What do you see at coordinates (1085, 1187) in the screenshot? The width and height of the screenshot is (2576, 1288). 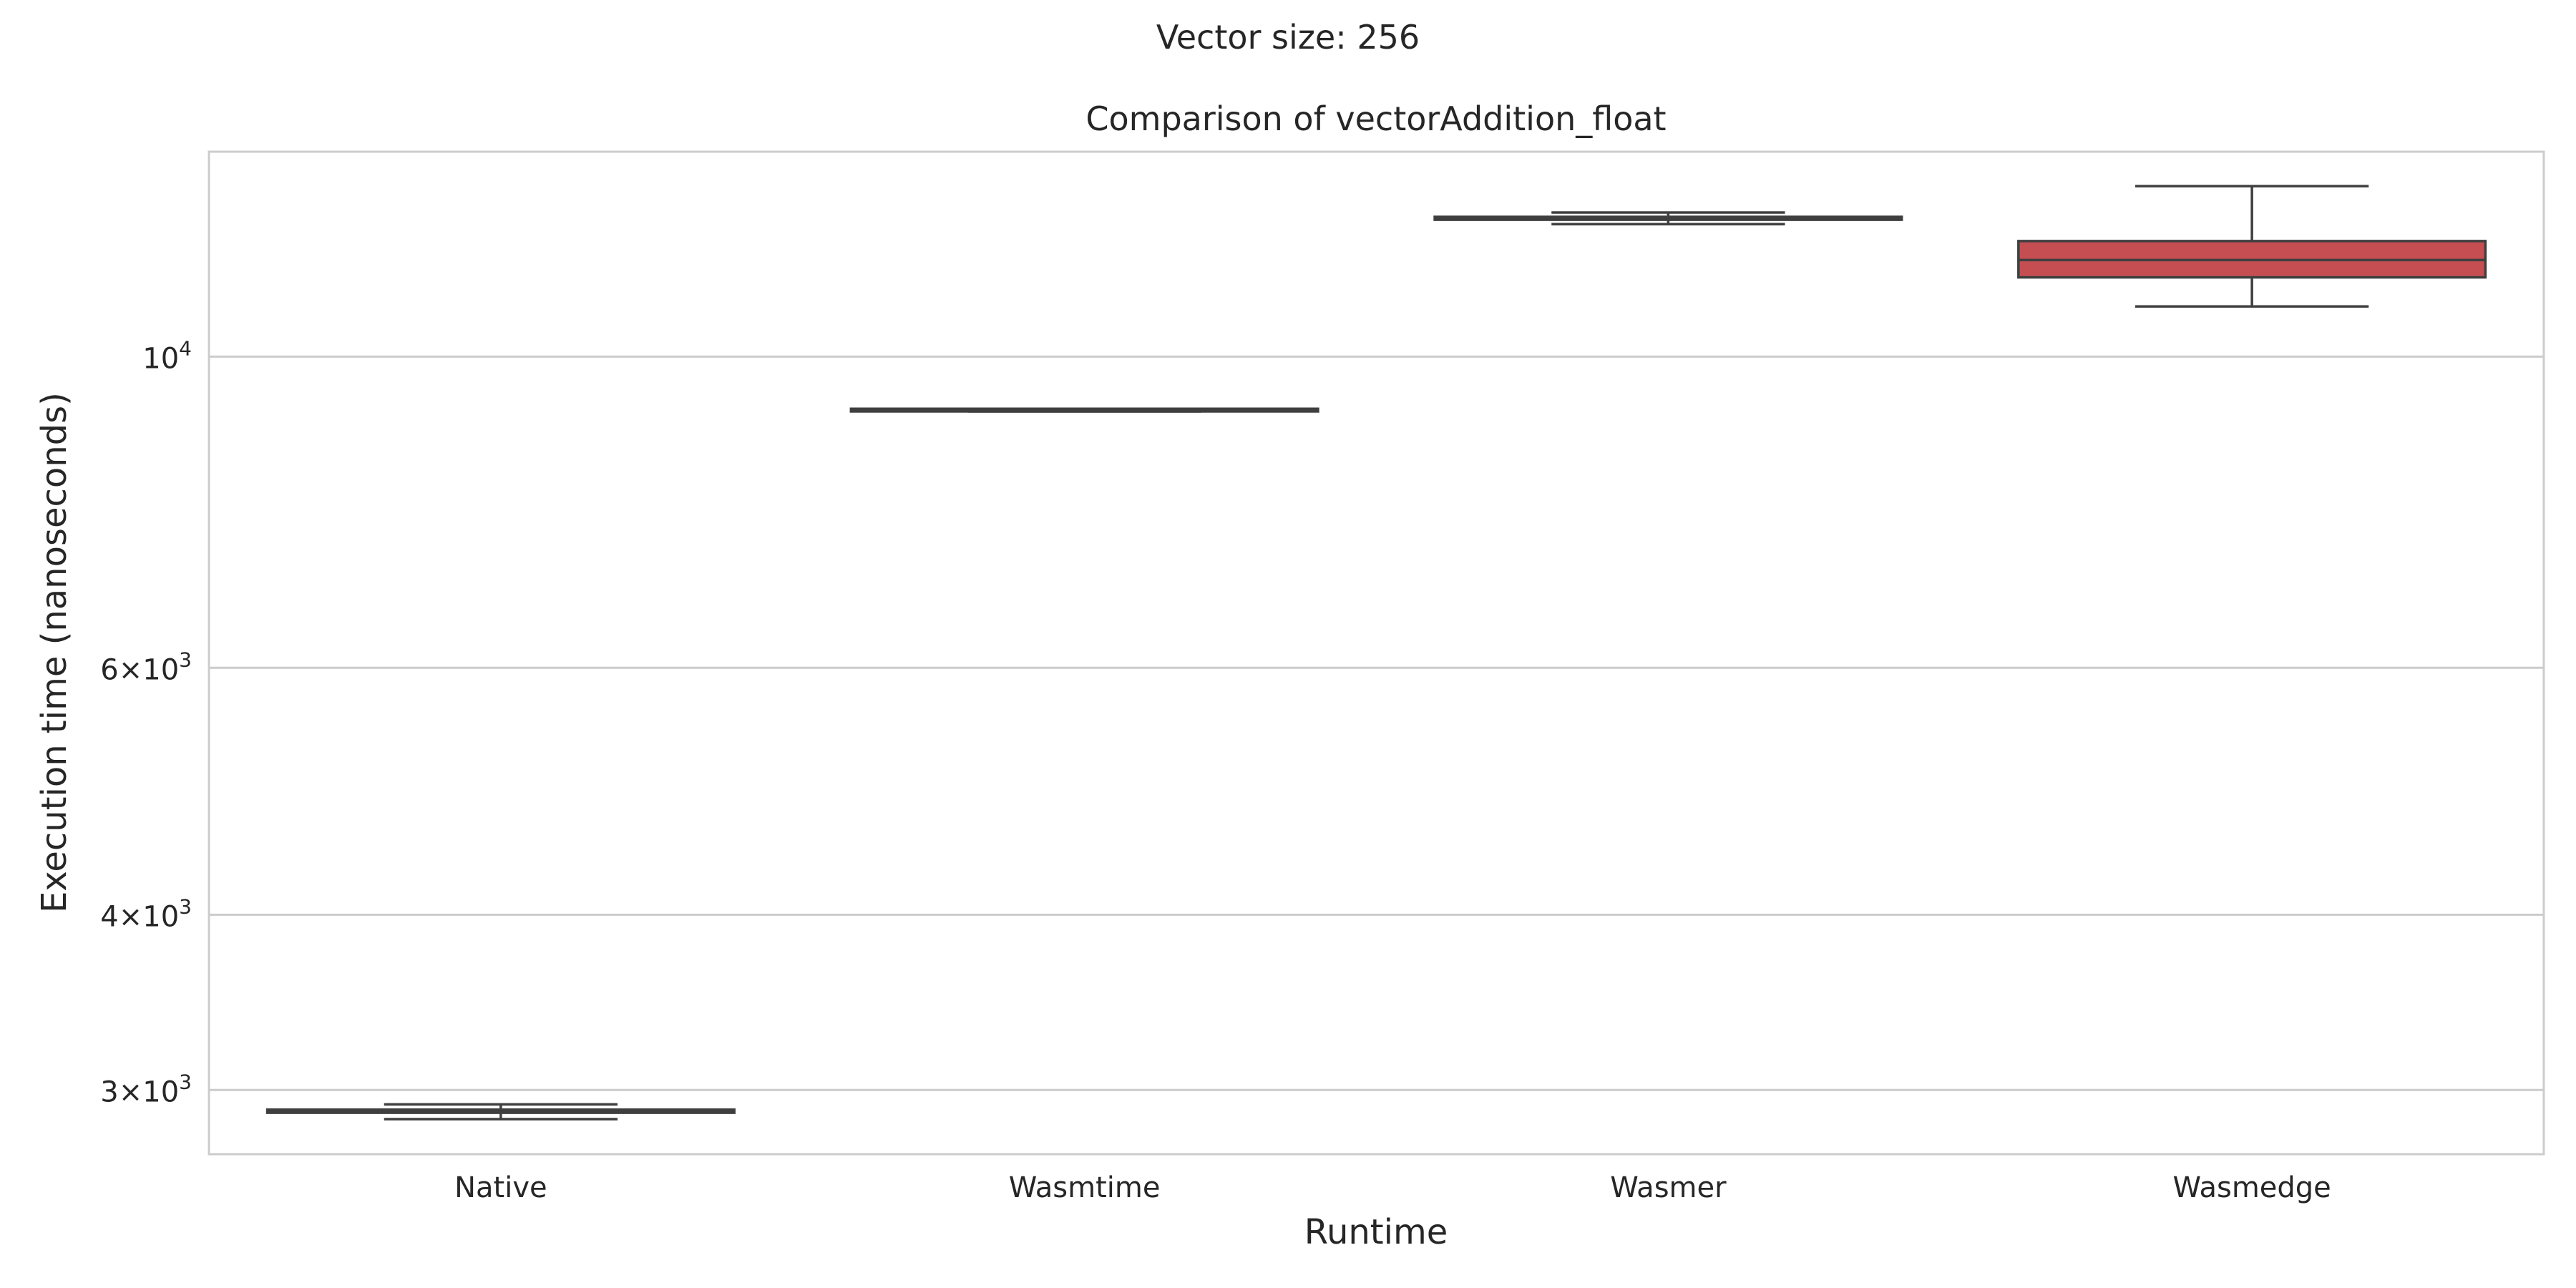 I see `x-tick-label: Wasmtime` at bounding box center [1085, 1187].